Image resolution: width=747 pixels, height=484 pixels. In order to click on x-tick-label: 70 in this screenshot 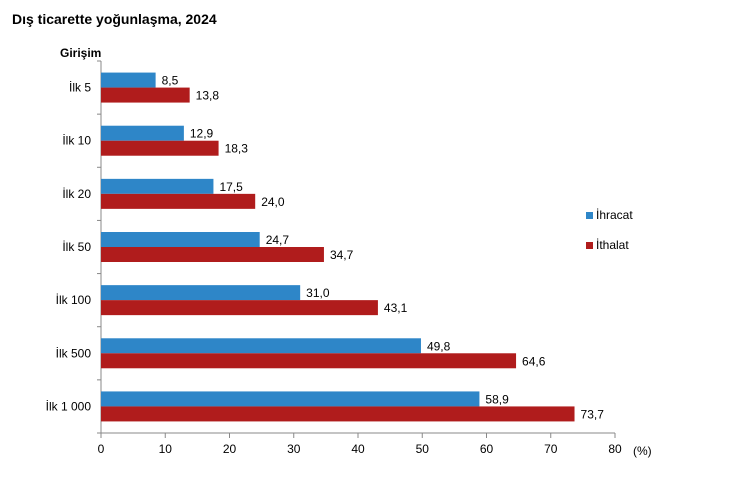, I will do `click(551, 449)`.